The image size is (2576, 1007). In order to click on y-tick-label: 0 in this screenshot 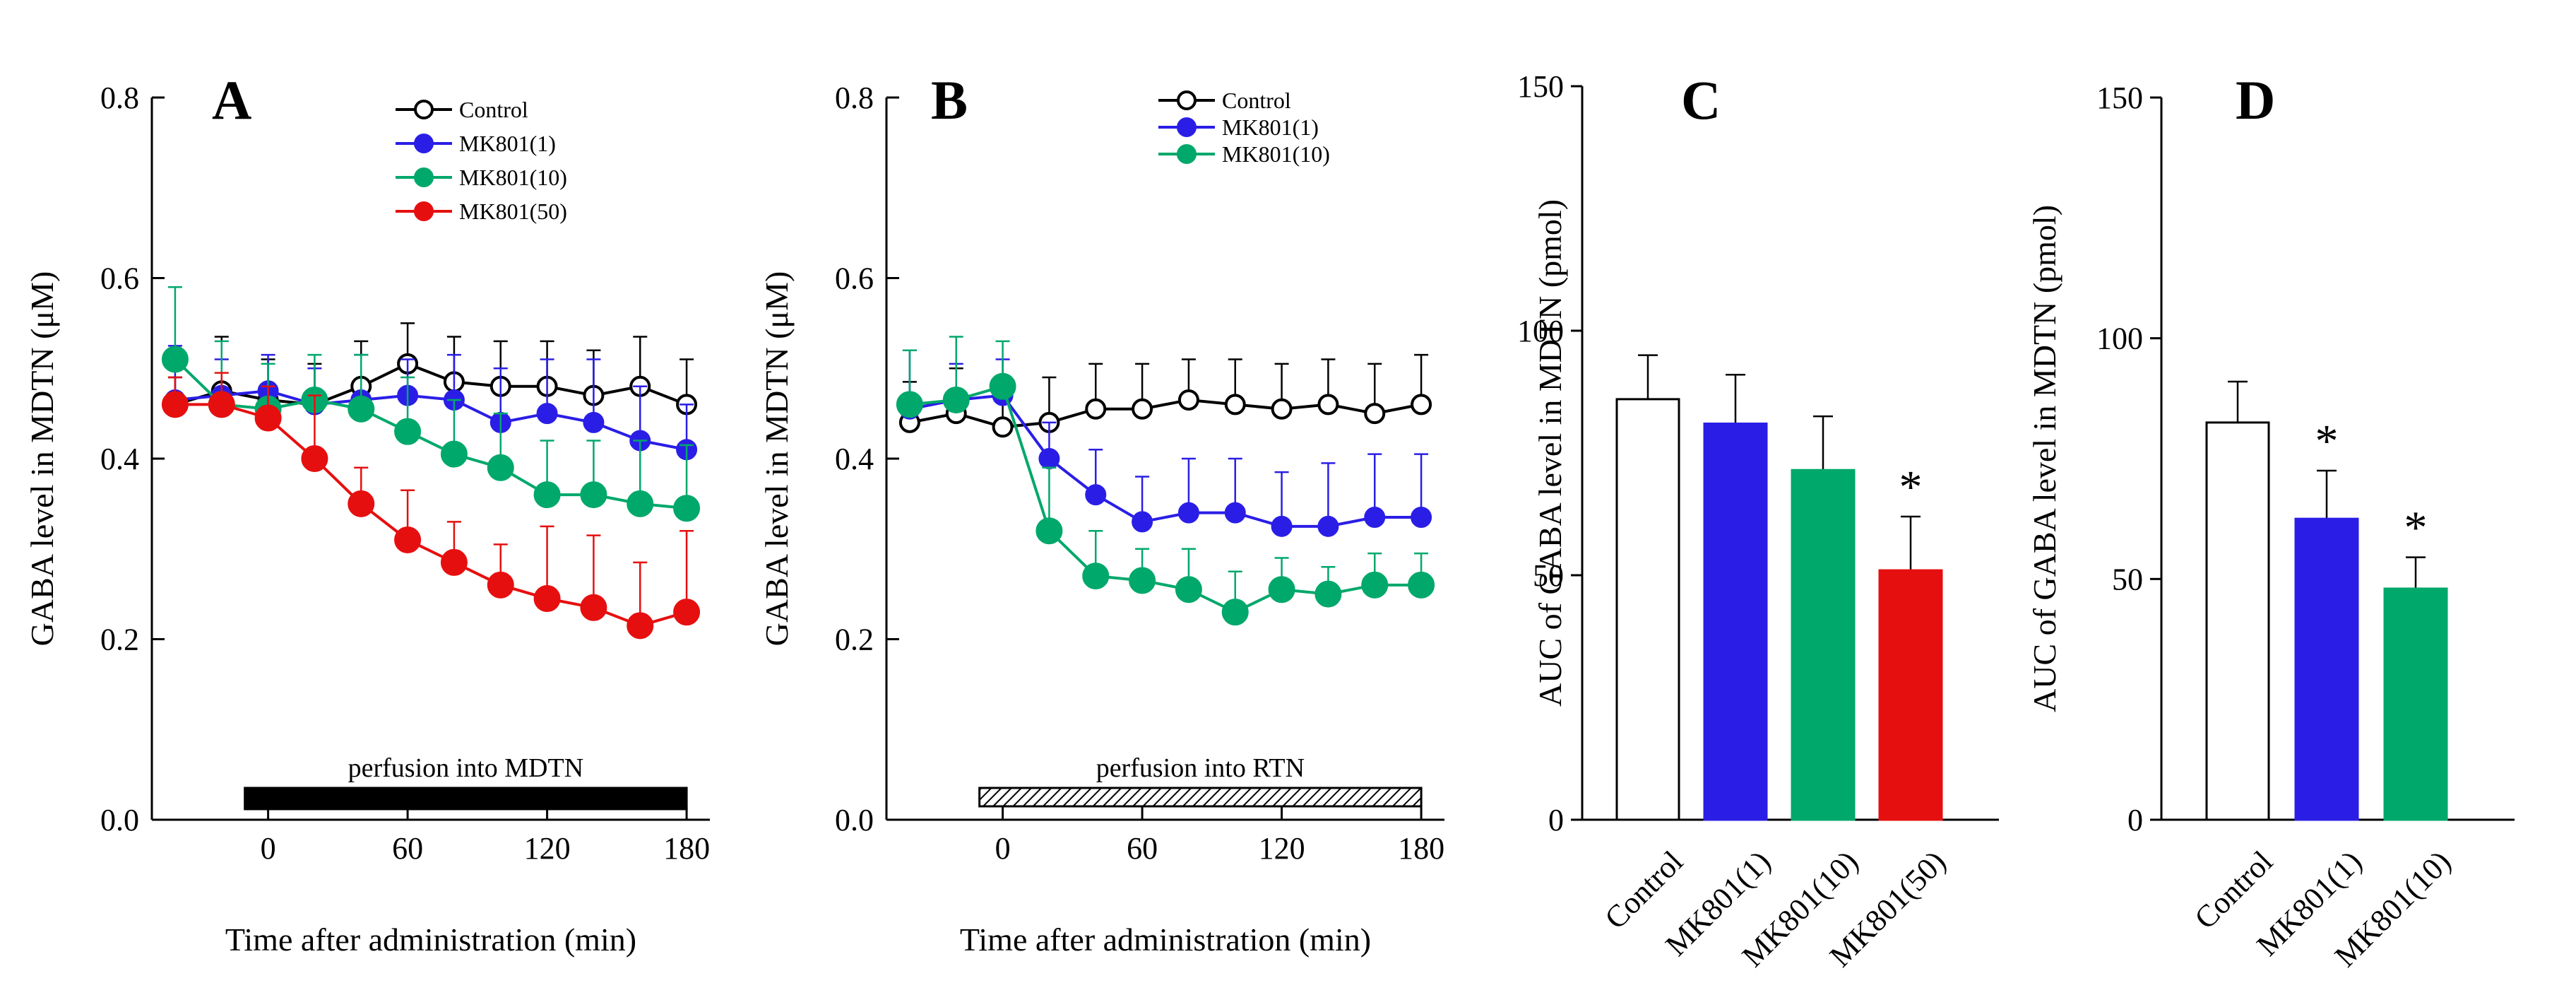, I will do `click(1556, 820)`.